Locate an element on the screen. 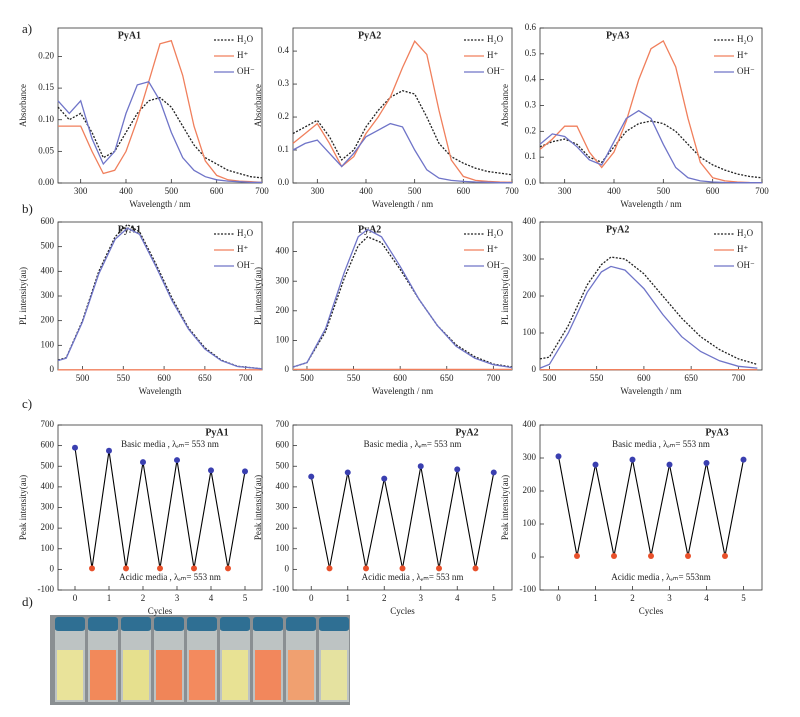 The width and height of the screenshot is (800, 717). y-tick-label: 500 is located at coordinates (48, 246).